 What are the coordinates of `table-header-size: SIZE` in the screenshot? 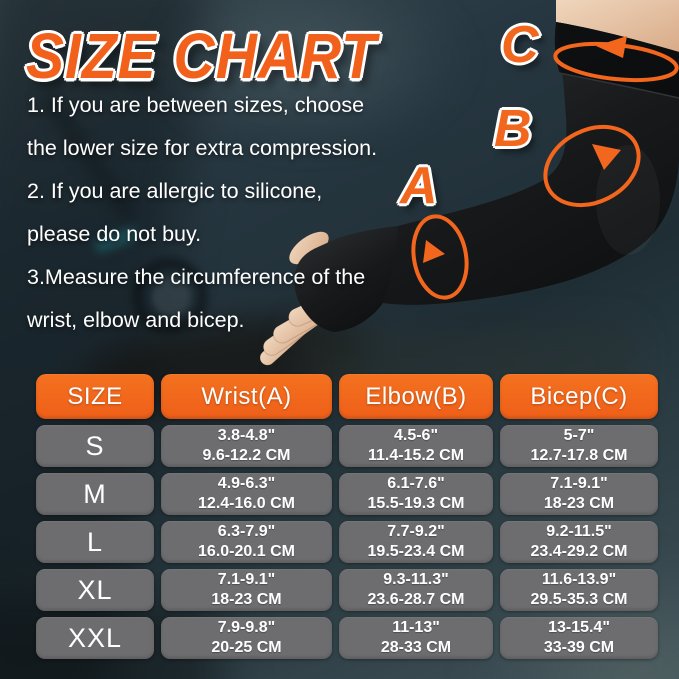 It's located at (95, 396).